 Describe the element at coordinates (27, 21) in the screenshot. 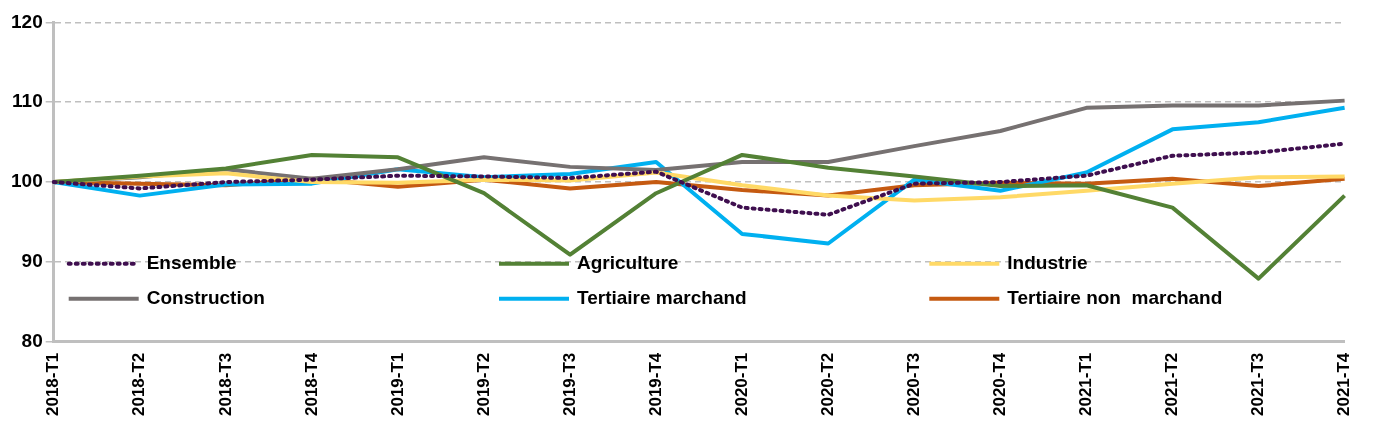

I see `y-tick-label: 120` at that location.